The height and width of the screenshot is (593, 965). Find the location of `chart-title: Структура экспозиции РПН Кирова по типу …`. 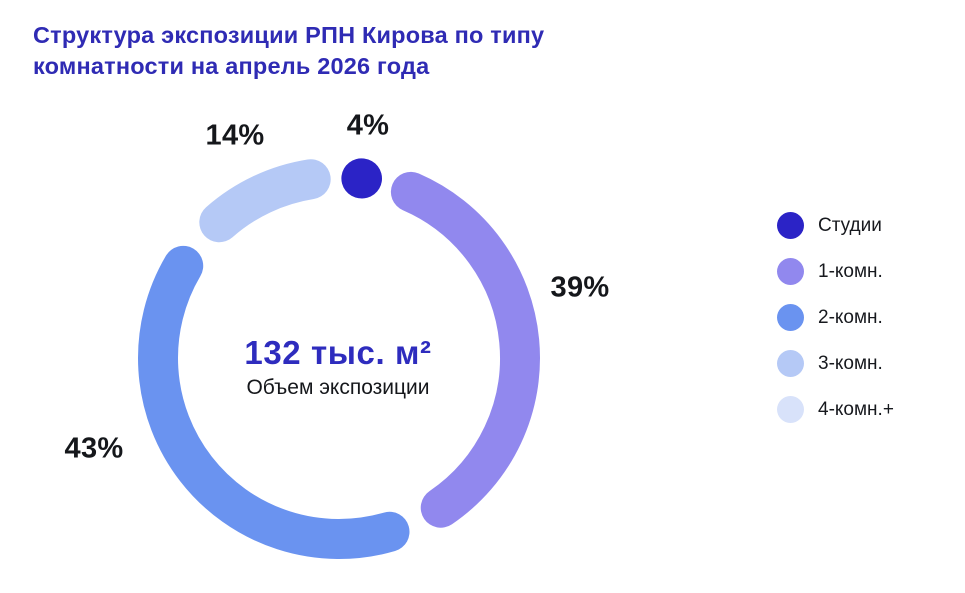

chart-title: Структура экспозиции РПН Кирова по типу … is located at coordinates (373, 51).